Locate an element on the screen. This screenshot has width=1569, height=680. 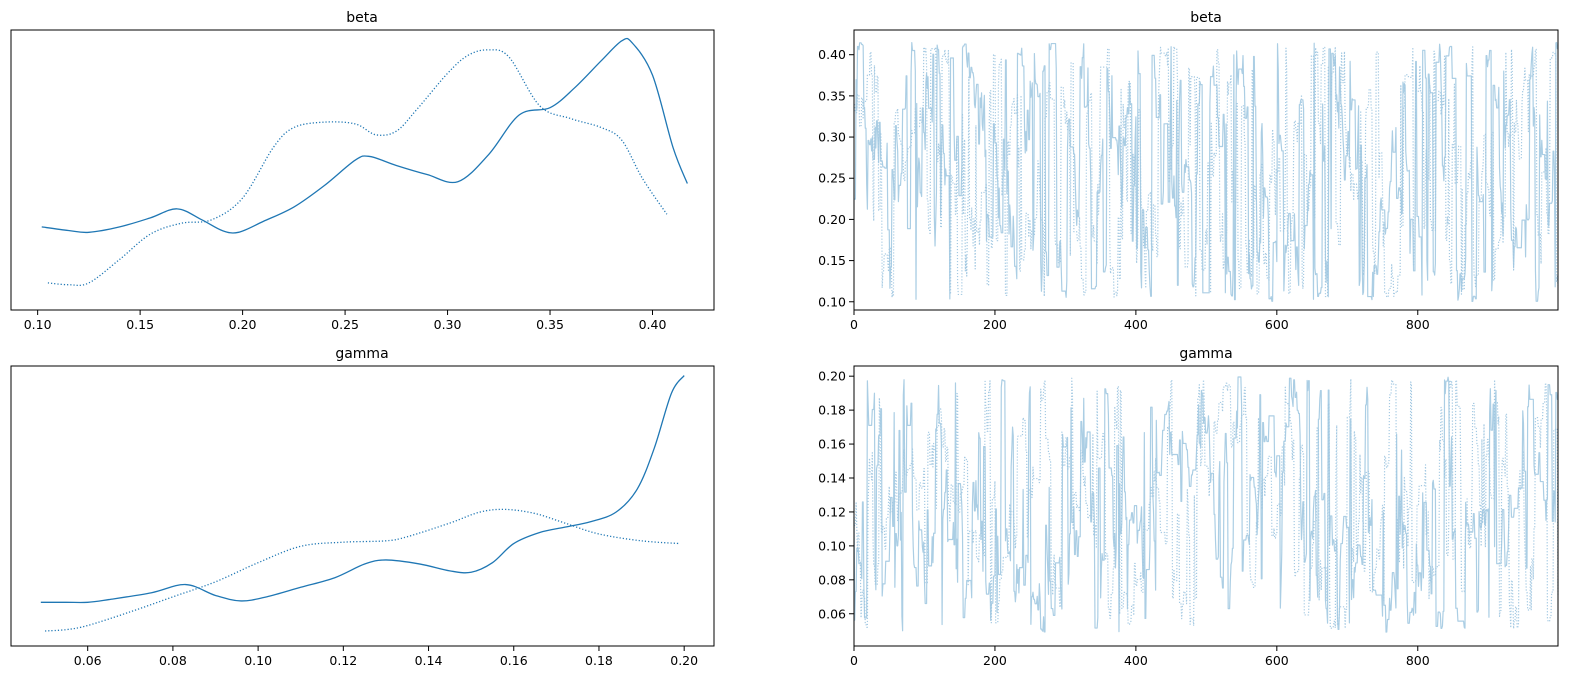
beta-trace-ytick-label: 0.10 is located at coordinates (832, 301).